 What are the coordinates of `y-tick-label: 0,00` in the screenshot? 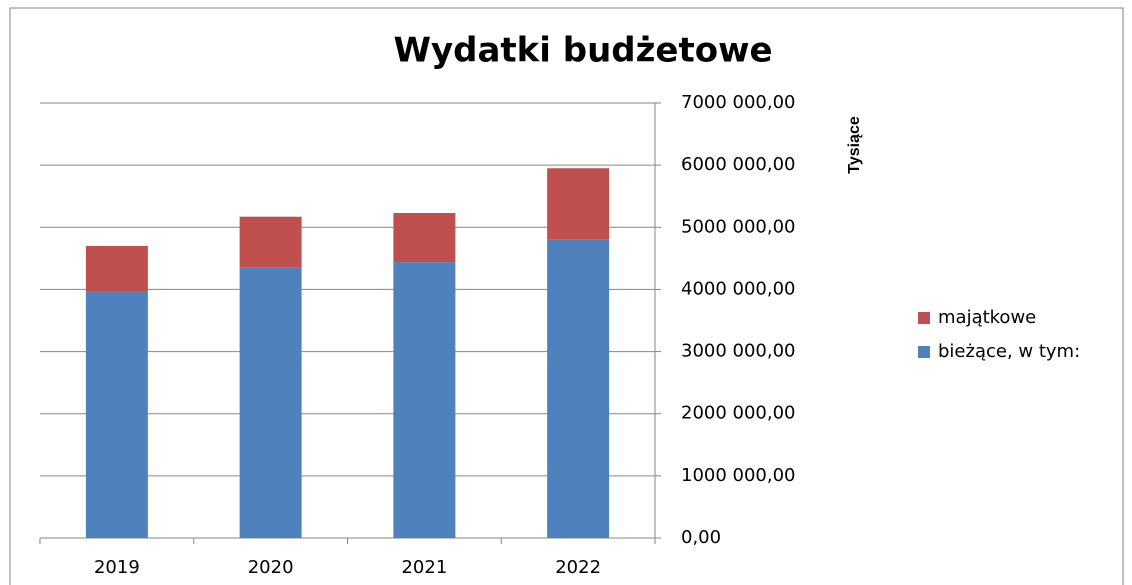 It's located at (701, 537).